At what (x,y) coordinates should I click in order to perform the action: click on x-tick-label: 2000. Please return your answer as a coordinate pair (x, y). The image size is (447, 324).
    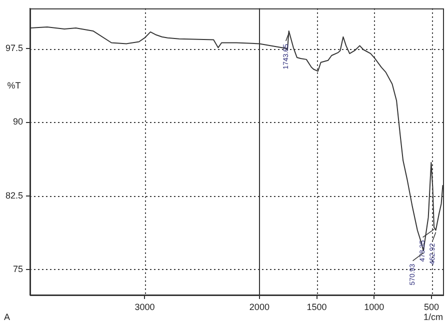
    Looking at the image, I should click on (259, 307).